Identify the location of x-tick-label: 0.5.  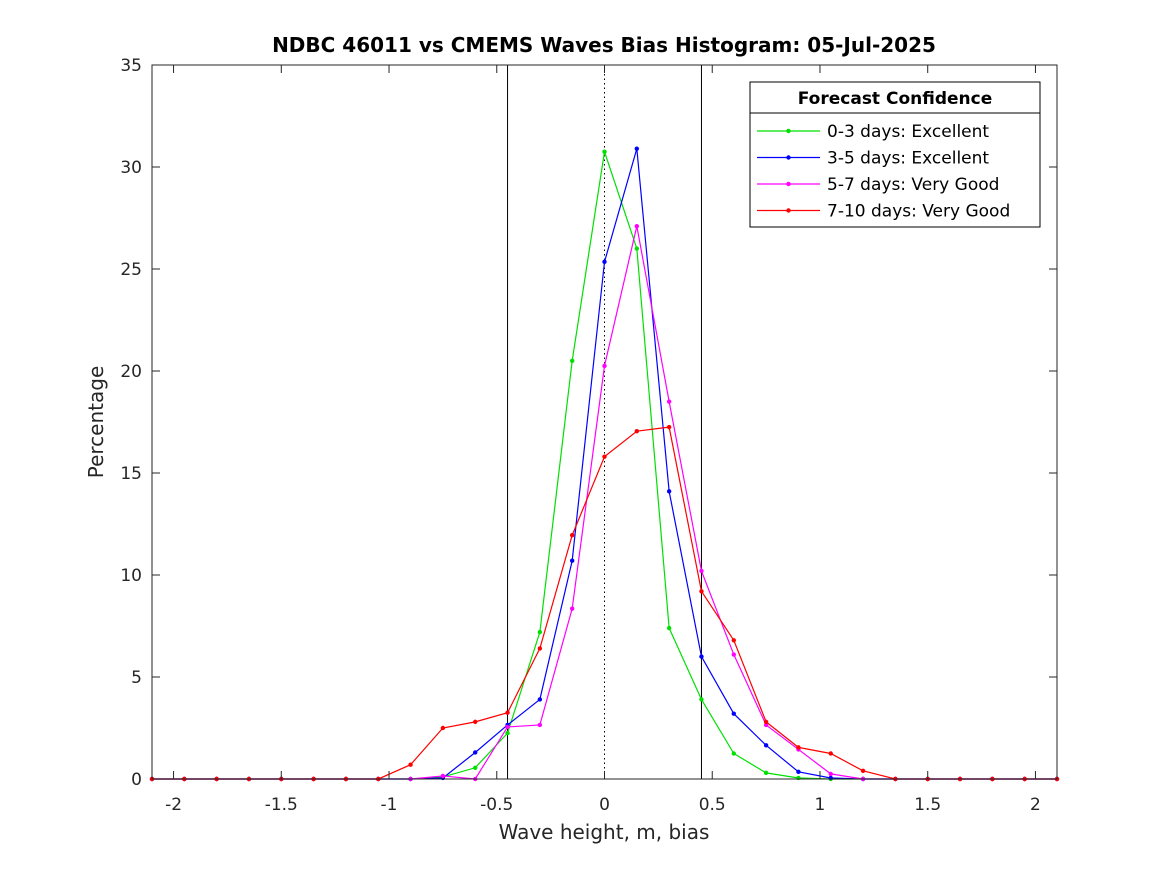
(712, 805).